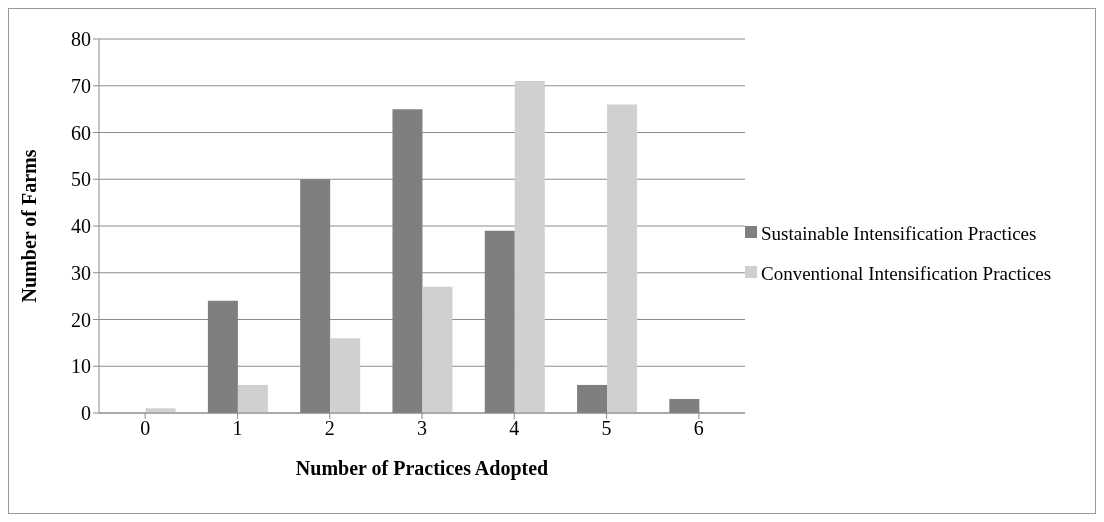 This screenshot has height=522, width=1104. Describe the element at coordinates (422, 428) in the screenshot. I see `x-tick-label: 3` at that location.